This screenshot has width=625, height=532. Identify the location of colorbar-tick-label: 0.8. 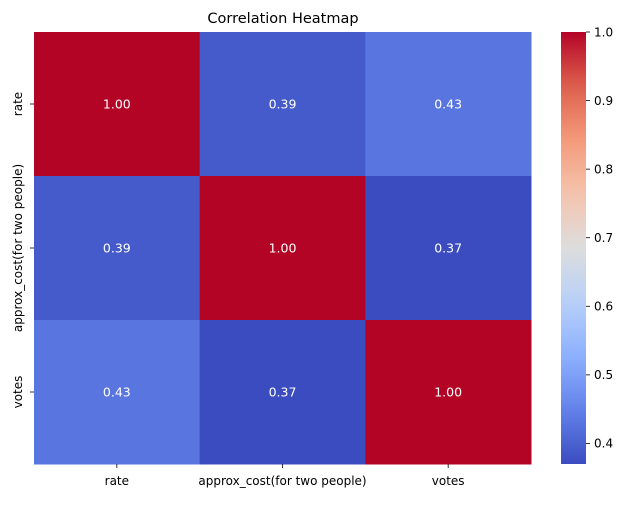
(603, 169).